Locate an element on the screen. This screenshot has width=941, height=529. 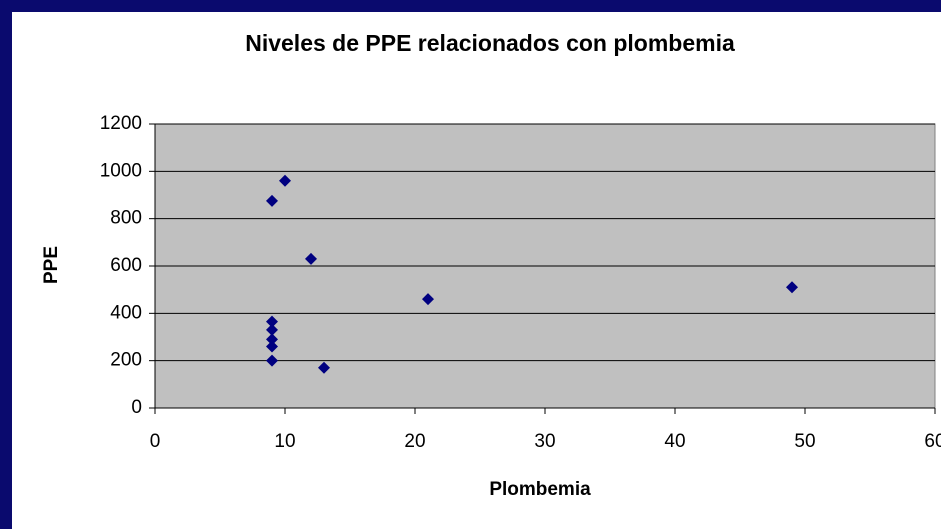
x-tick-label: 10 is located at coordinates (284, 441).